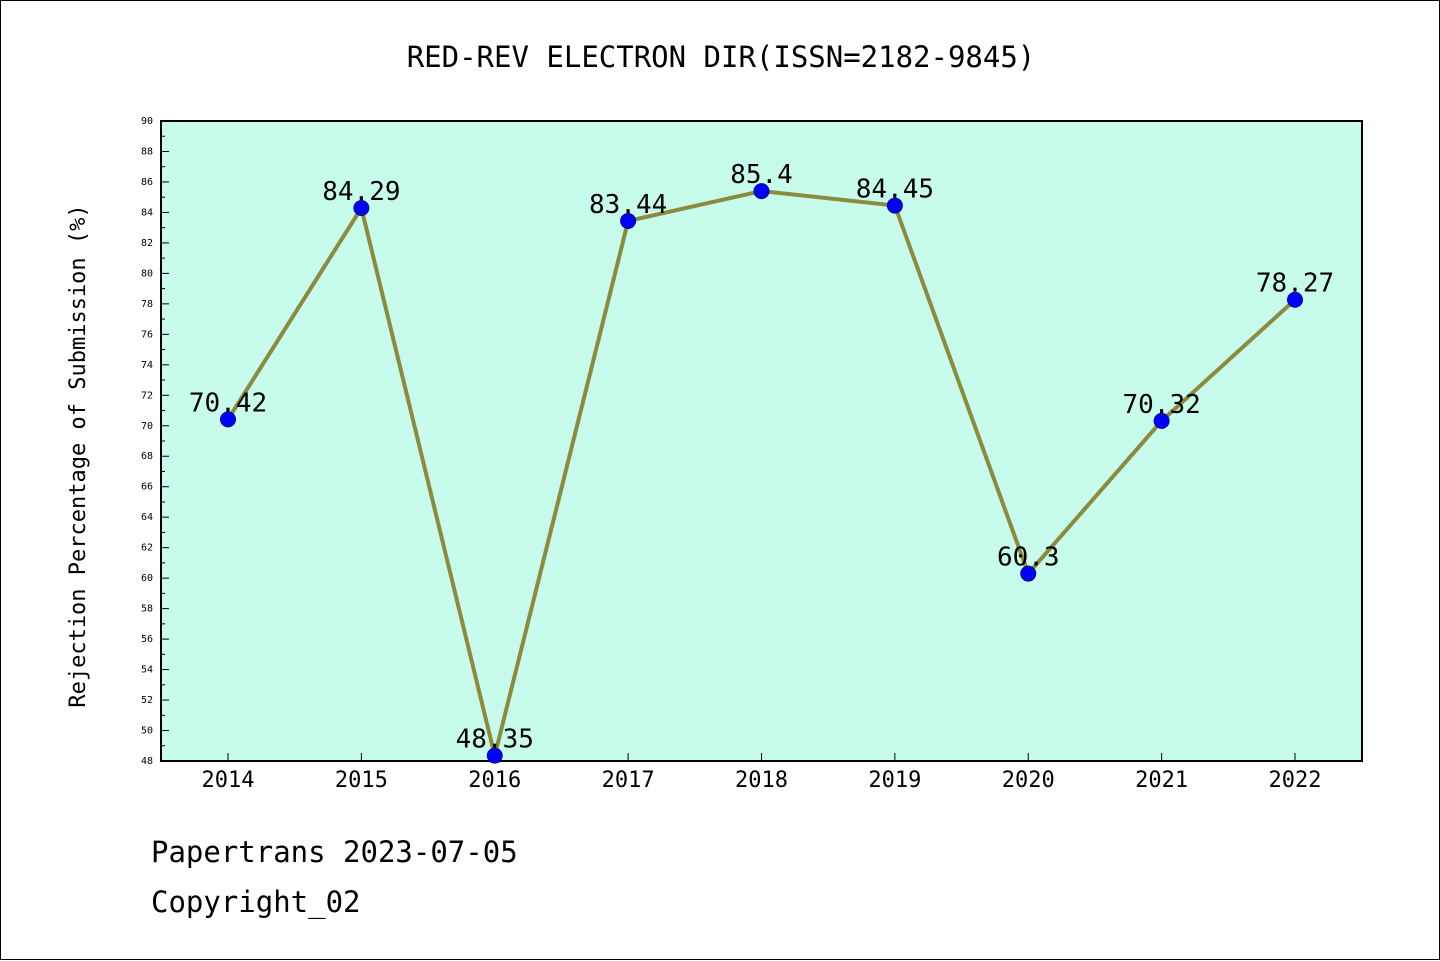 The image size is (1440, 961). Describe the element at coordinates (1161, 780) in the screenshot. I see `x-tick-label: 2021` at that location.